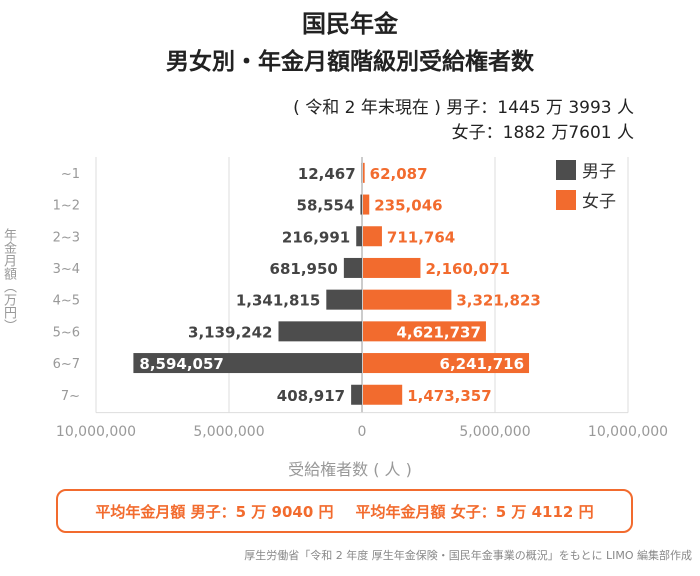 The height and width of the screenshot is (576, 700). What do you see at coordinates (66, 237) in the screenshot?
I see `y-tick-label: 2~3` at bounding box center [66, 237].